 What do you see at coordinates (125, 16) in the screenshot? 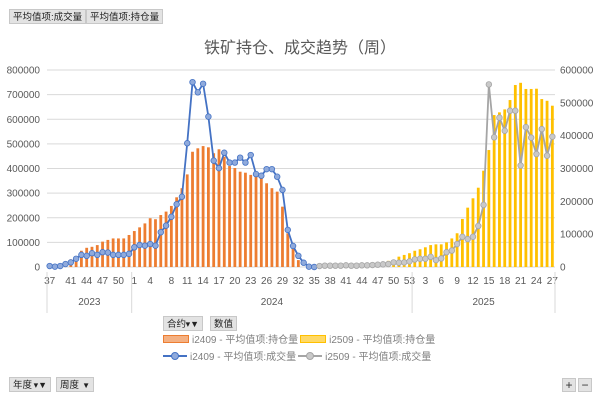
I see `value-field-button-oi: 平均值项:持仓量` at bounding box center [125, 16].